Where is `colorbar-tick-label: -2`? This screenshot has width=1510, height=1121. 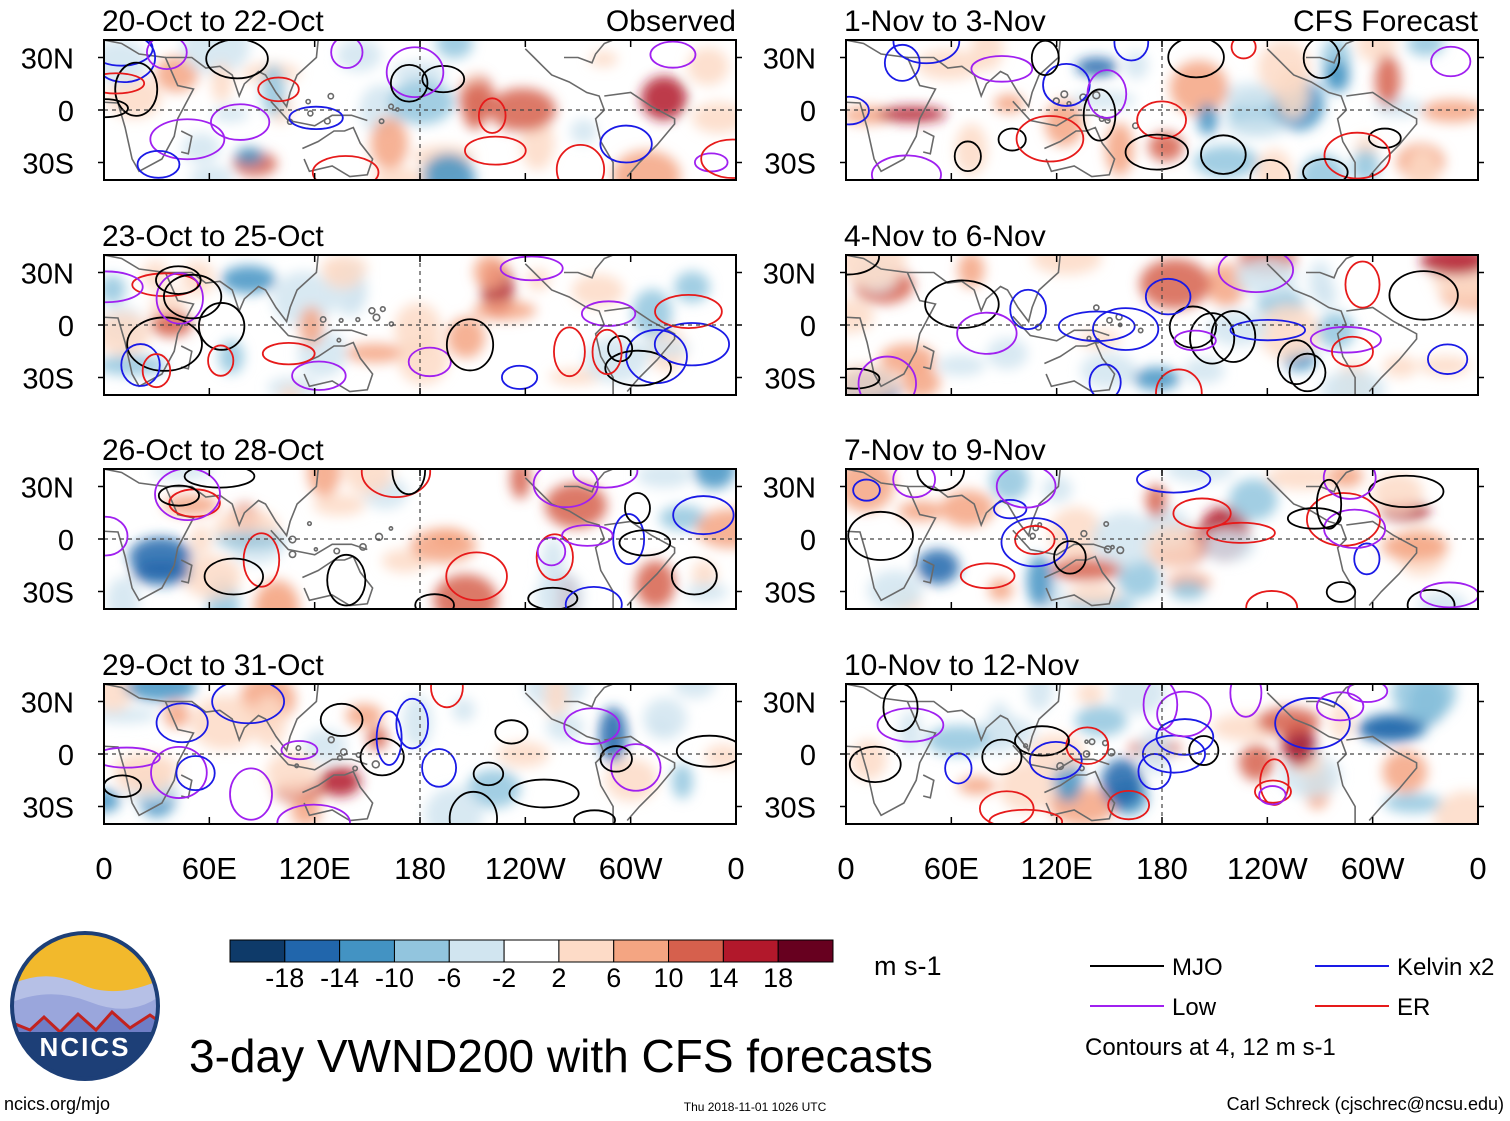
colorbar-tick-label: -2 is located at coordinates (504, 978).